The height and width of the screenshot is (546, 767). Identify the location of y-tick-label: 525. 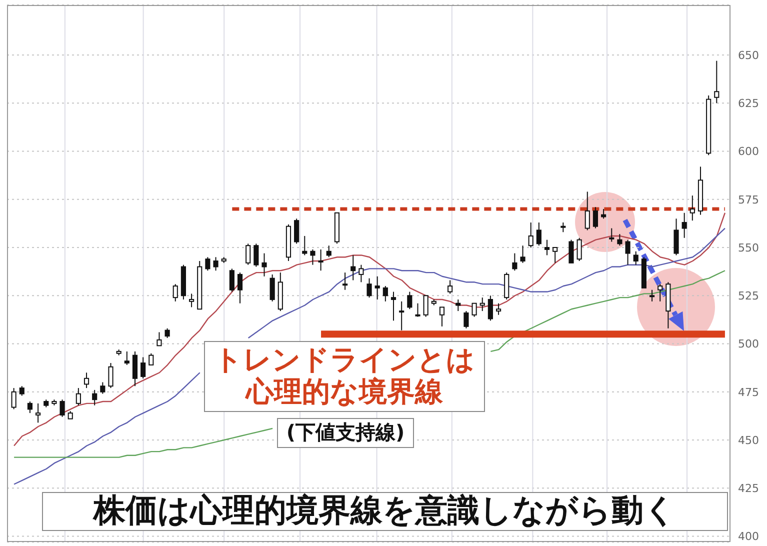
(748, 296).